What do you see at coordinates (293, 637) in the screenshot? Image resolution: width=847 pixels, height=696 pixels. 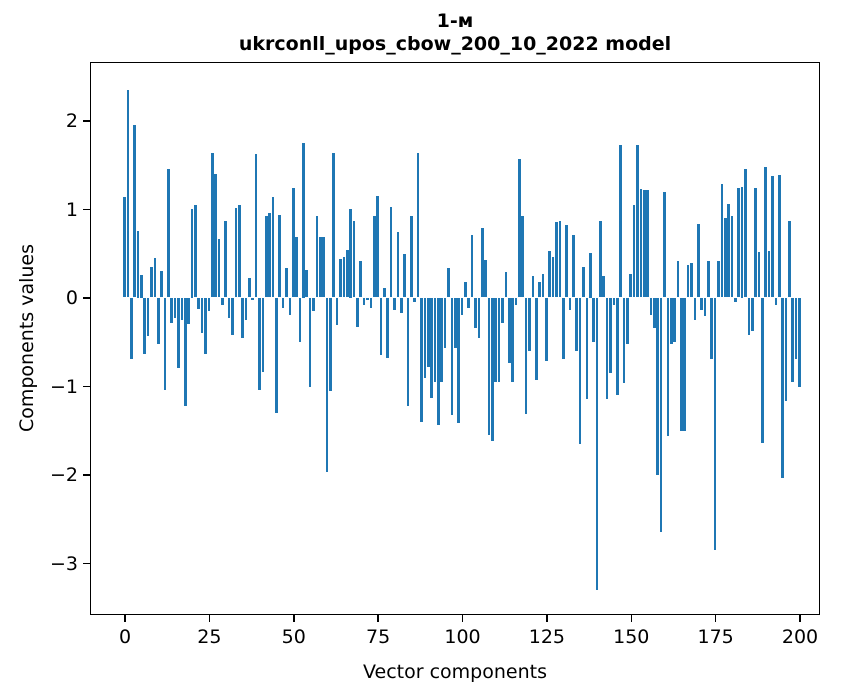 I see `x-tick-label: 50` at bounding box center [293, 637].